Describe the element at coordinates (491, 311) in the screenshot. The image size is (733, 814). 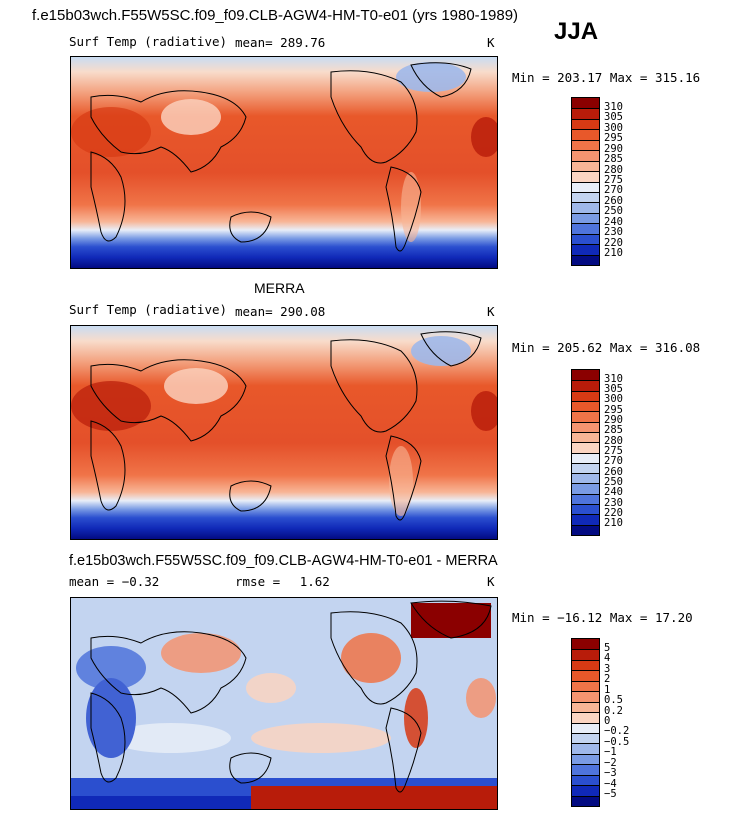
I see `panel2-units: K` at that location.